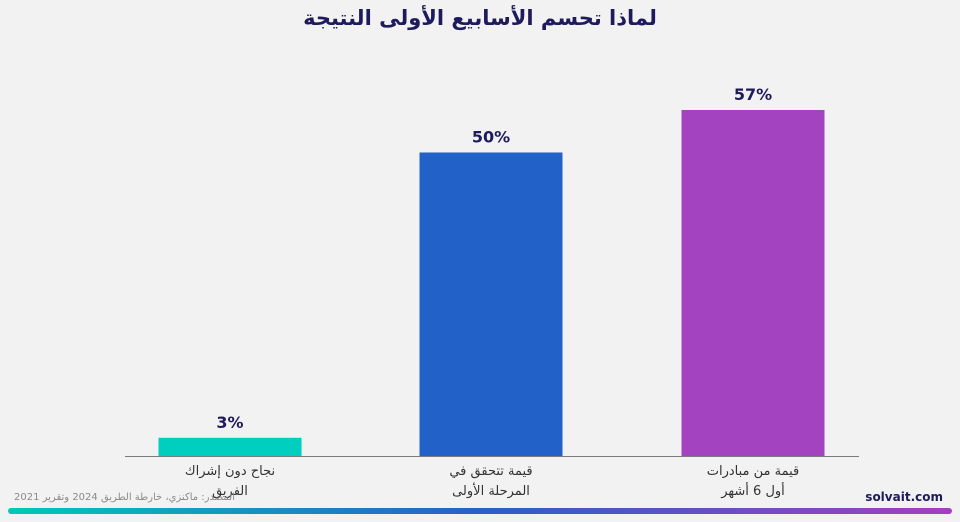  What do you see at coordinates (230, 491) in the screenshot?
I see `category-label-1-line-2: الفريق` at bounding box center [230, 491].